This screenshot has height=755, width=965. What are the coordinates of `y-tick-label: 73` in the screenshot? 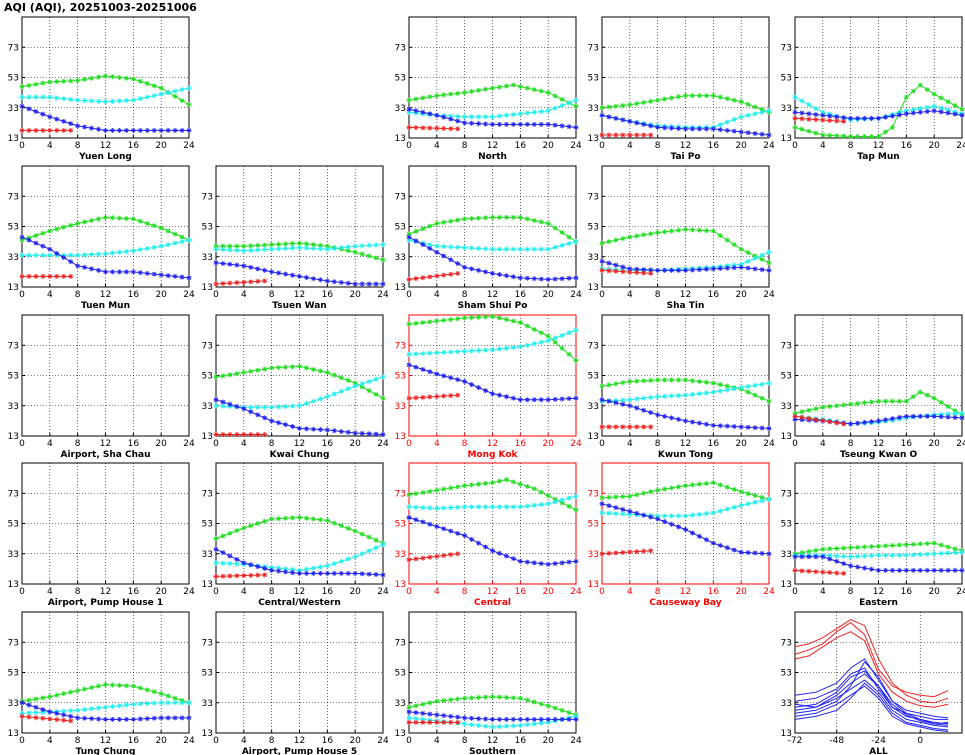 It's located at (400, 48).